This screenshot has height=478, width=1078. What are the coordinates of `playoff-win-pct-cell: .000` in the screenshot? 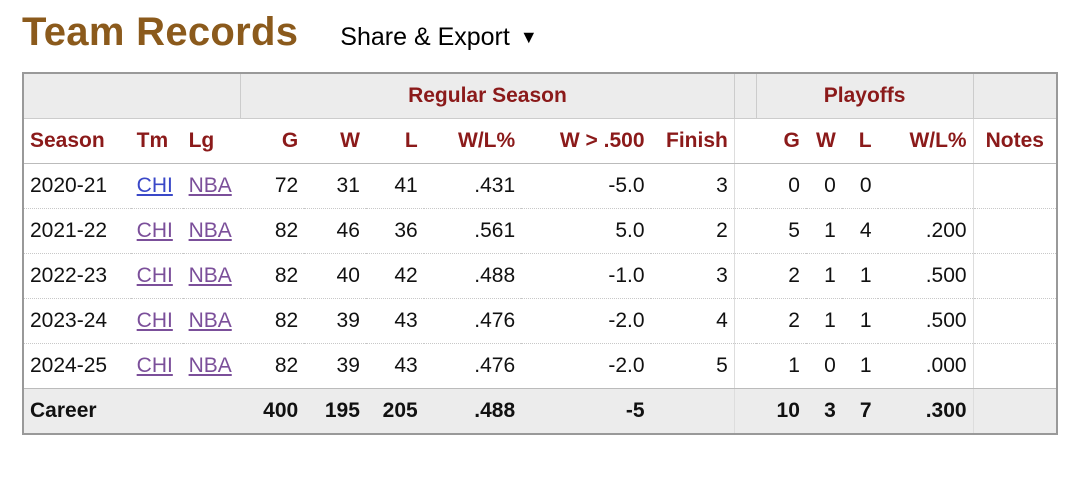 It's located at (925, 366).